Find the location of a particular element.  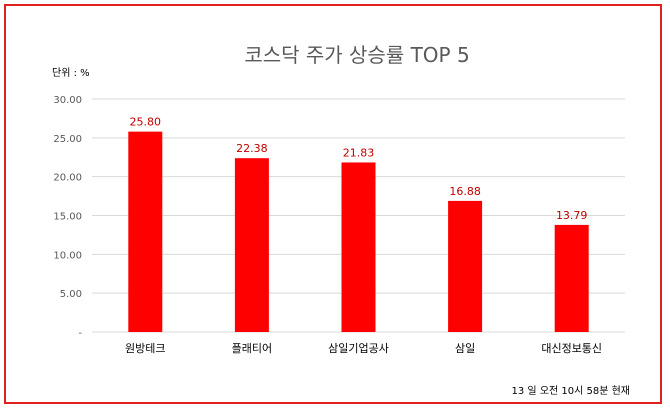

y-tick-label: 15.00 is located at coordinates (67, 217).